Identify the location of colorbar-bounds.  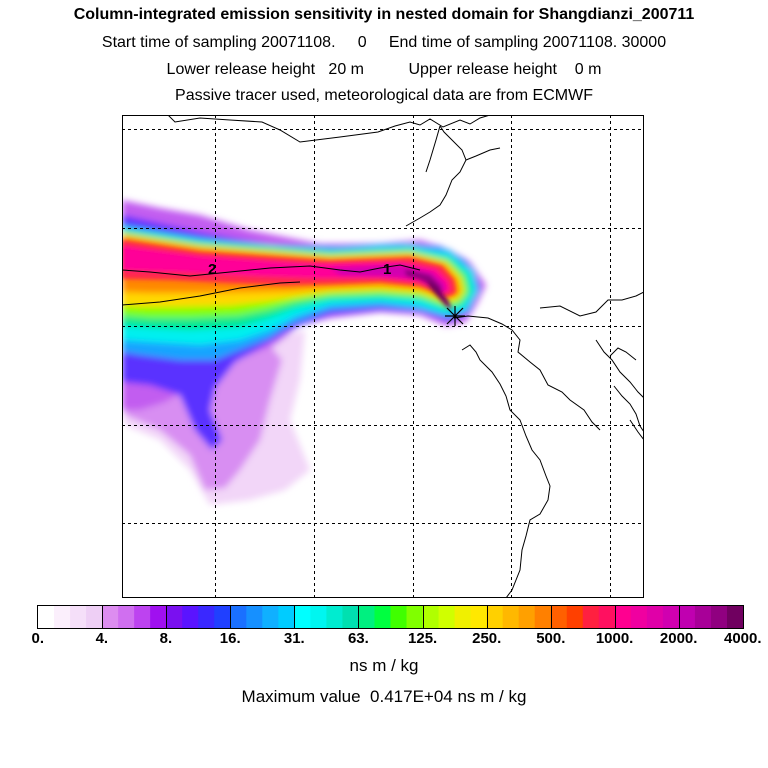
(391, 617).